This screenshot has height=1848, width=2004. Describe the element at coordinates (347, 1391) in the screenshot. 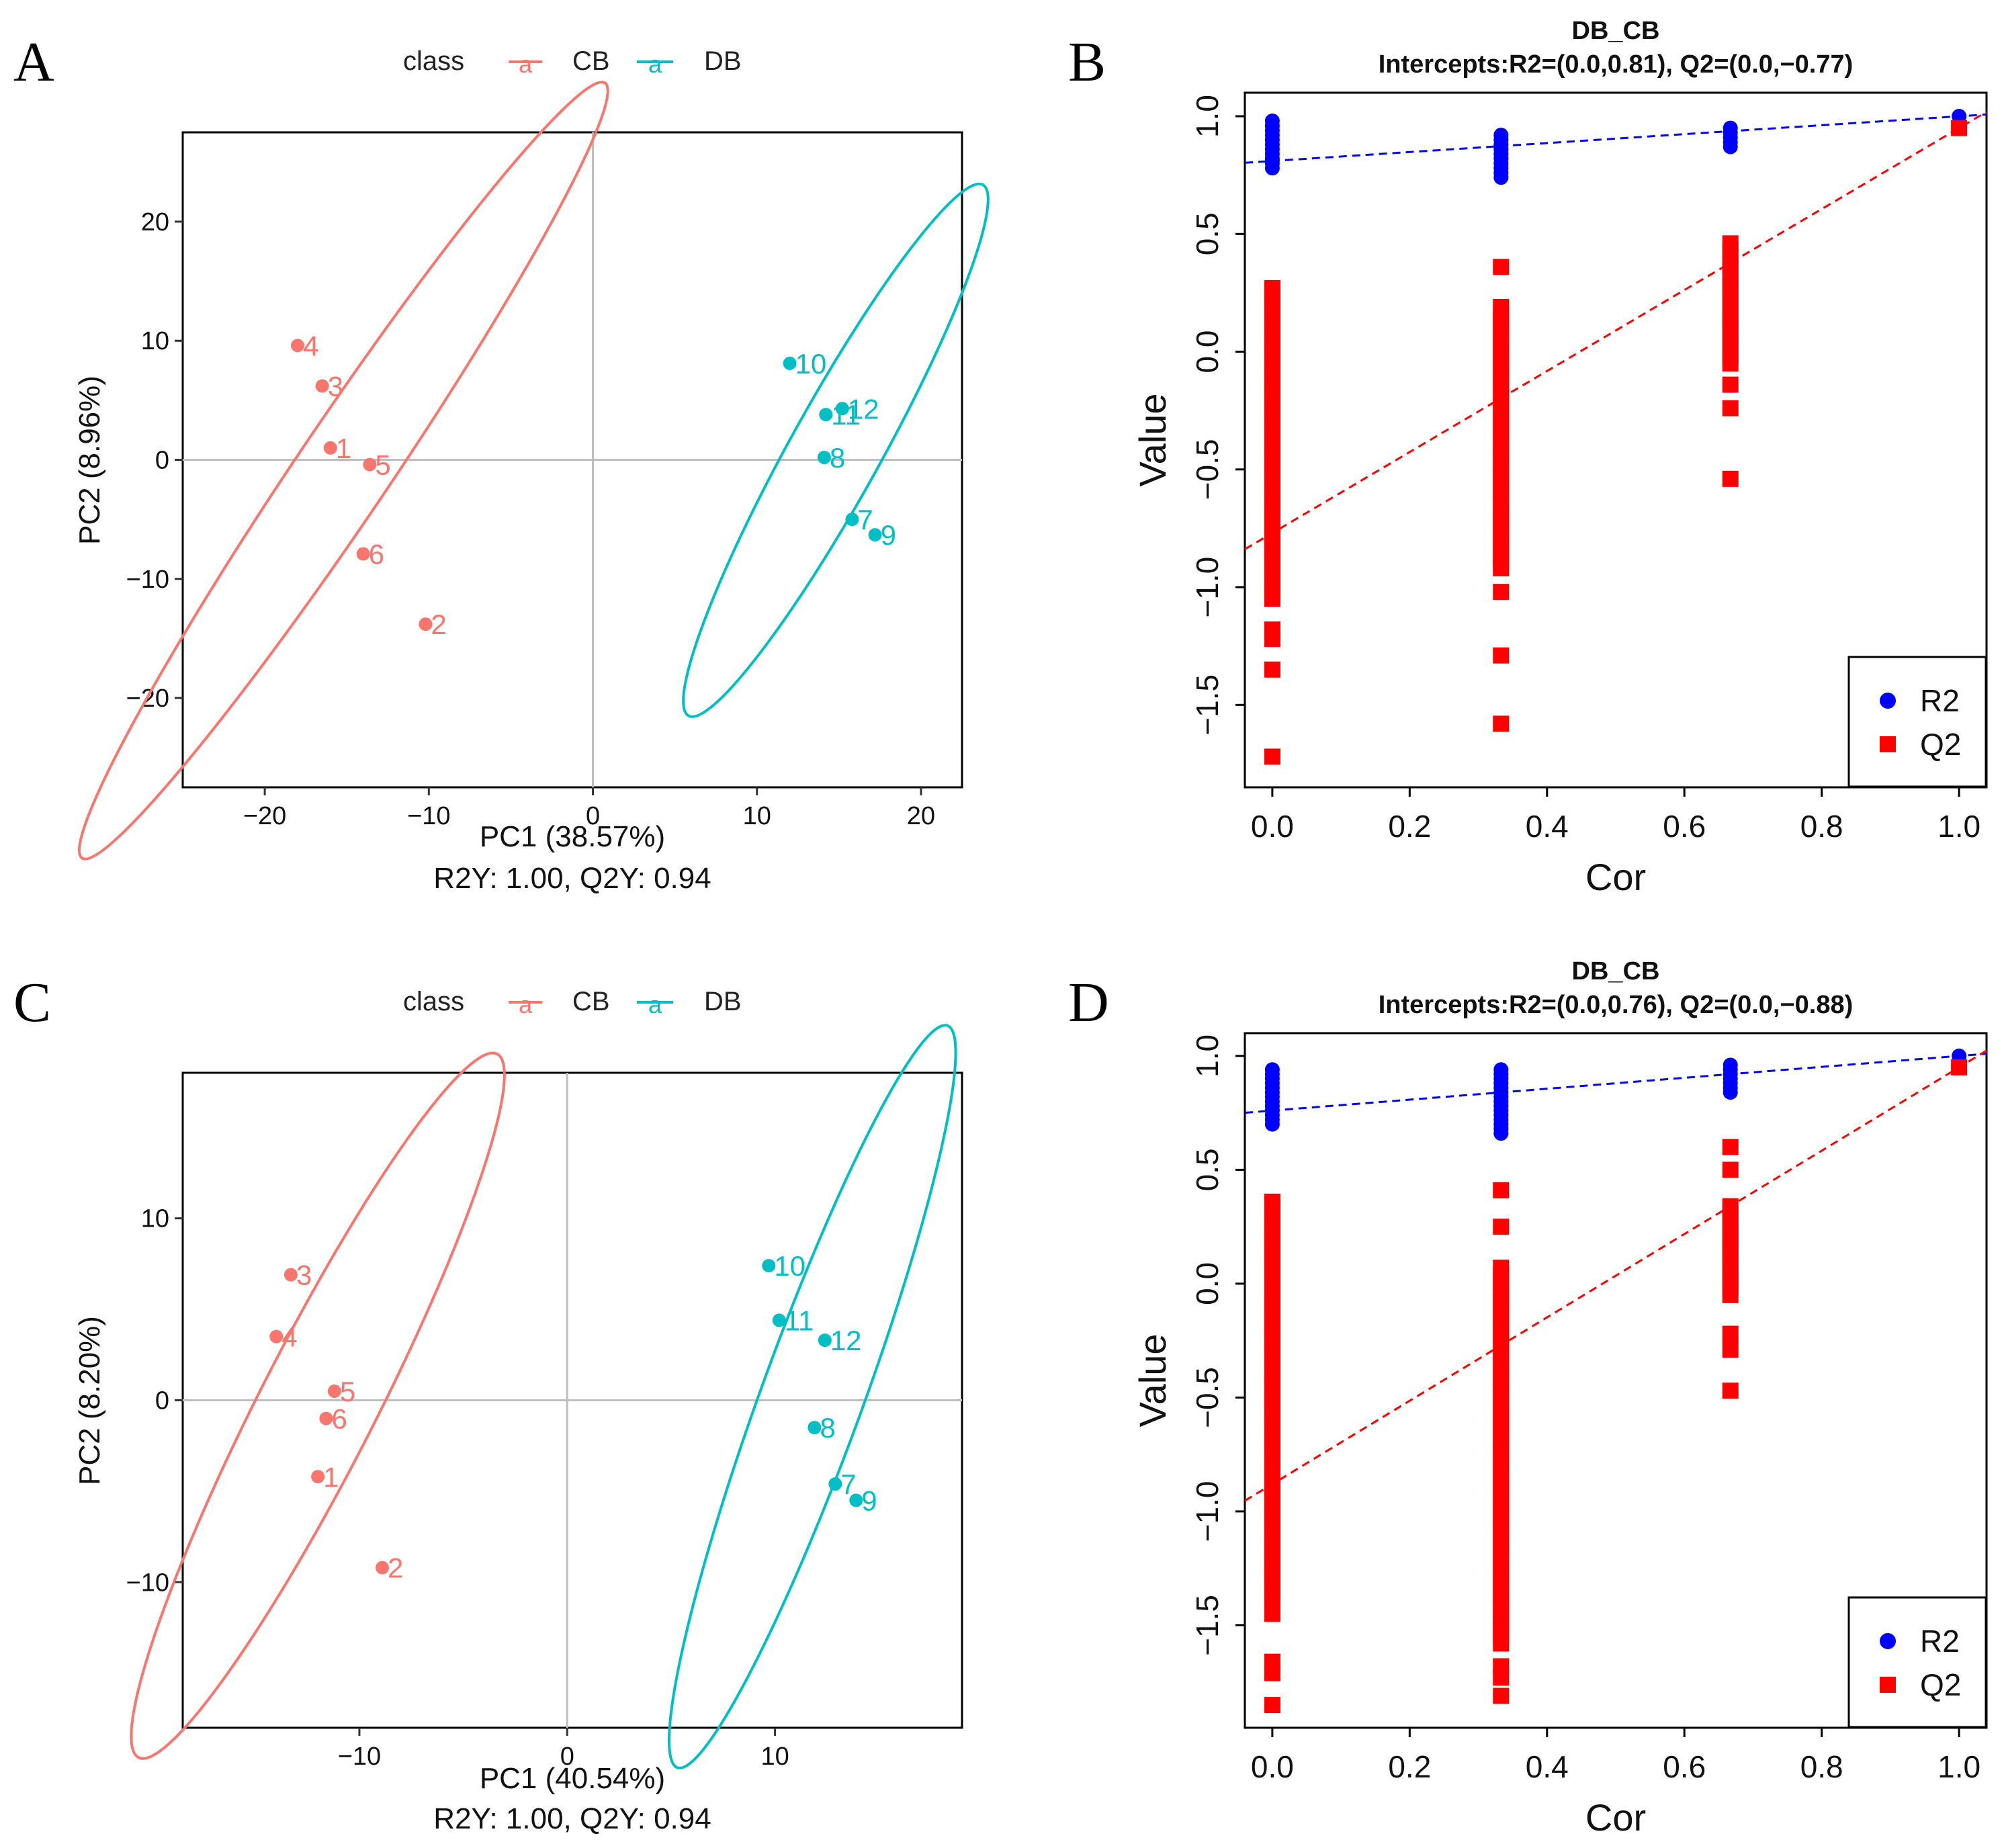

I see `panel-c-point-label-5: 5` at that location.